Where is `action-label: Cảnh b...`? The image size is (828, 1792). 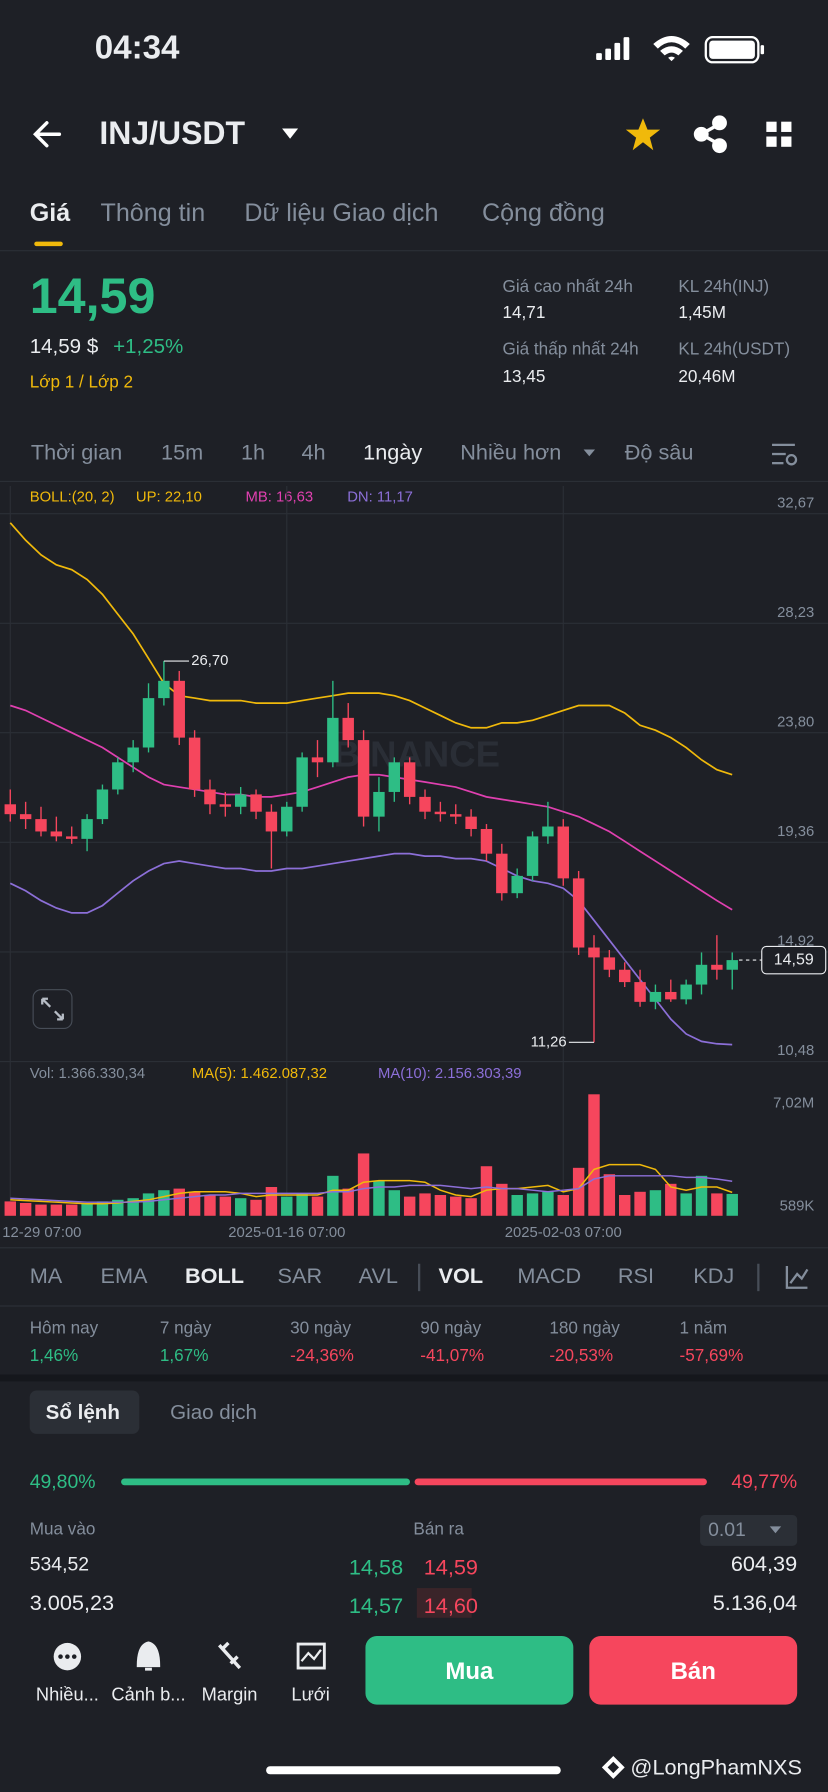 action-label: Cảnh b... is located at coordinates (148, 1693).